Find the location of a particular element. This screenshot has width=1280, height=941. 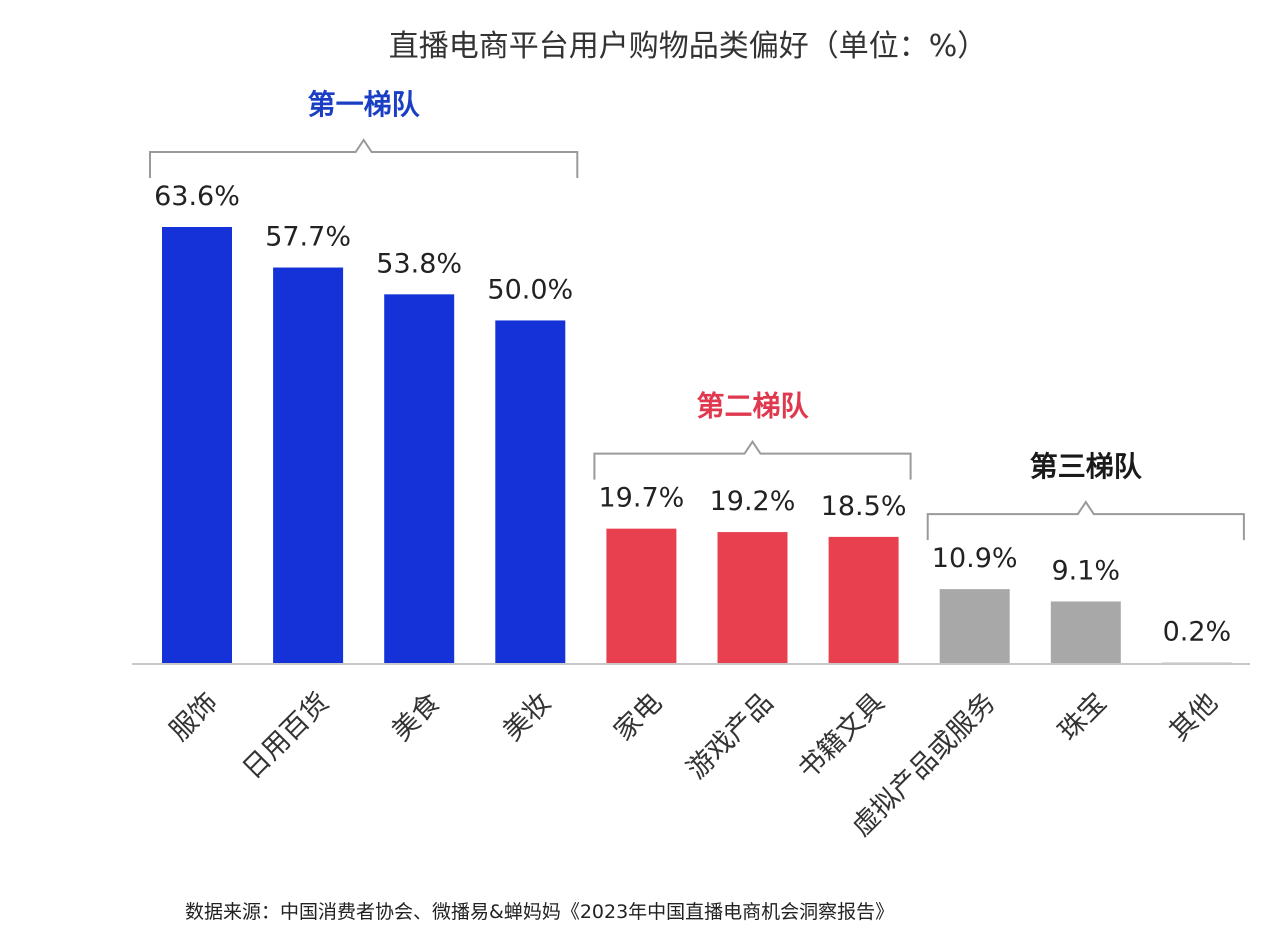

category-label-9: 其他 is located at coordinates (1194, 717).